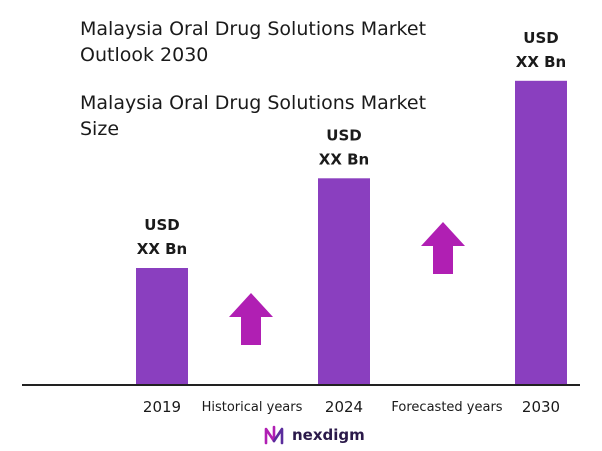 The width and height of the screenshot is (602, 451). What do you see at coordinates (343, 135) in the screenshot?
I see `data-label-2024-line1: USD` at bounding box center [343, 135].